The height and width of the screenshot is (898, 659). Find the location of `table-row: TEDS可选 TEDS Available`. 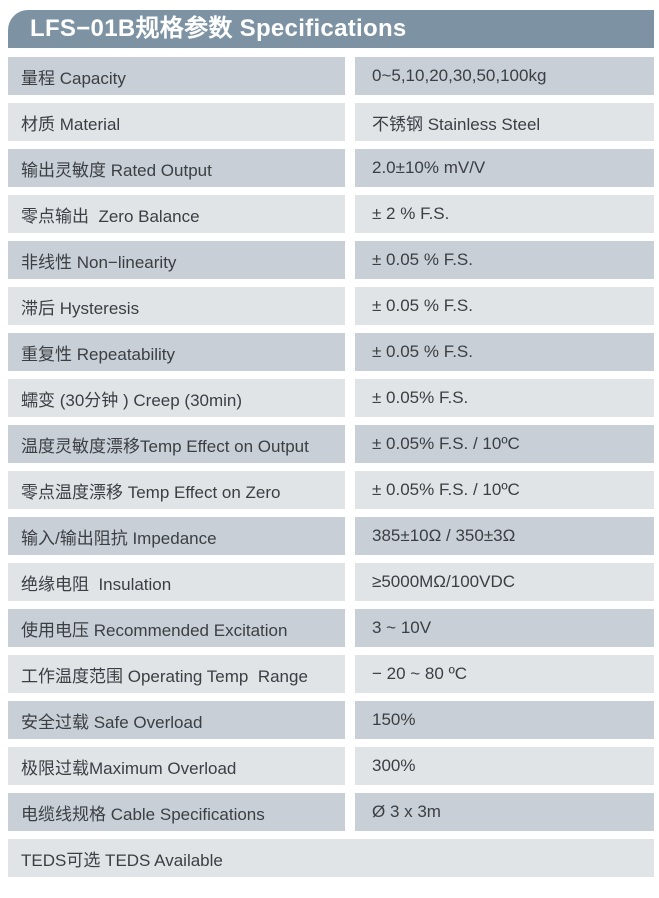

table-row: TEDS可选 TEDS Available is located at coordinates (331, 858).